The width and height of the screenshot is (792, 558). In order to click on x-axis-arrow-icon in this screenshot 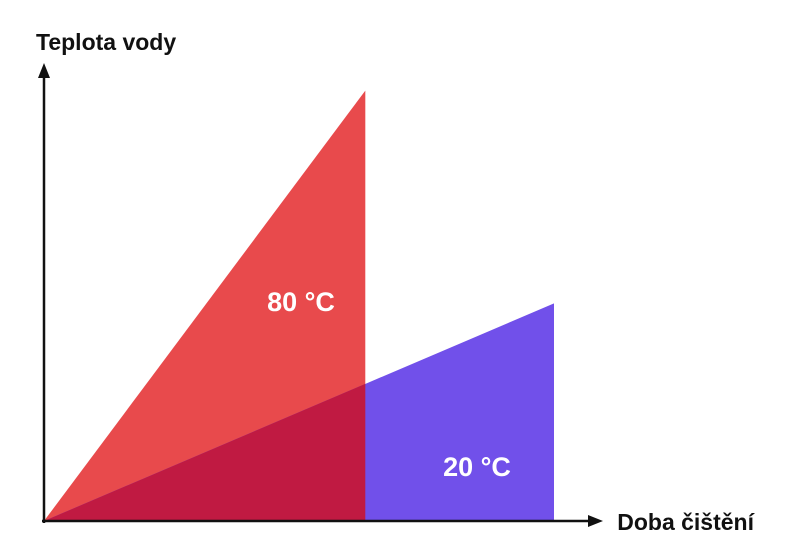, I will do `click(595, 521)`.